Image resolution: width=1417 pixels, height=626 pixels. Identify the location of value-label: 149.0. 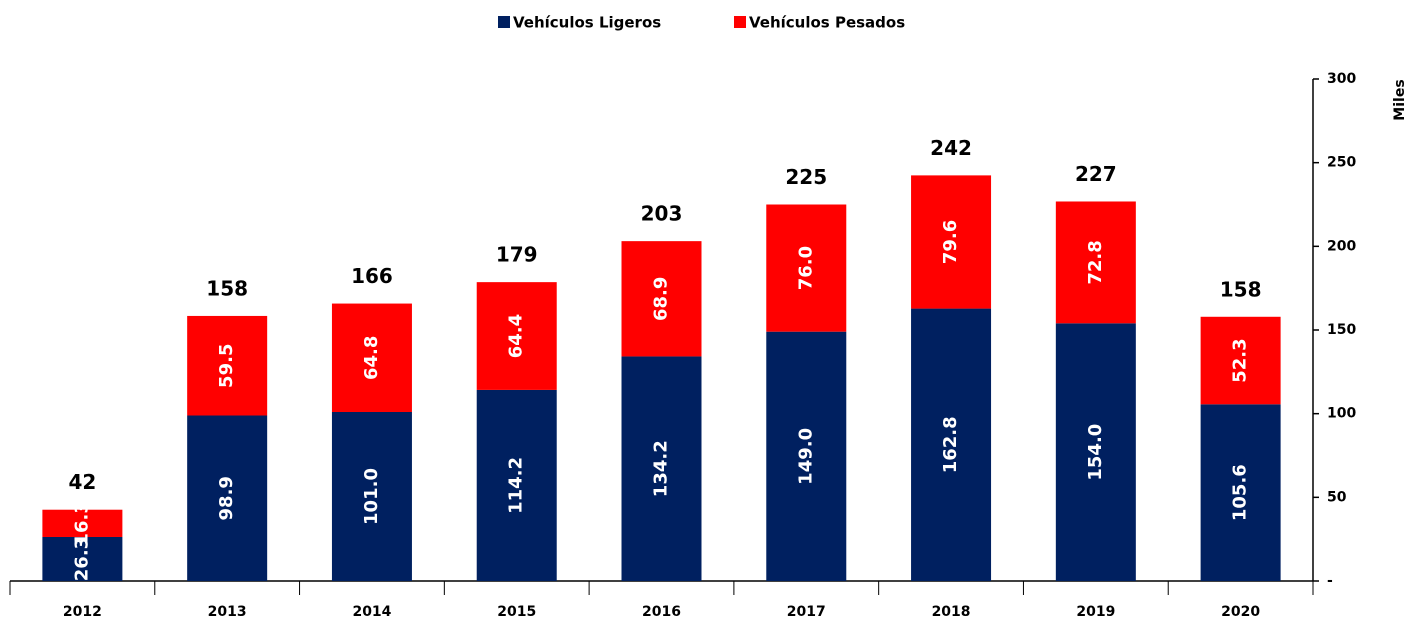
(805, 456).